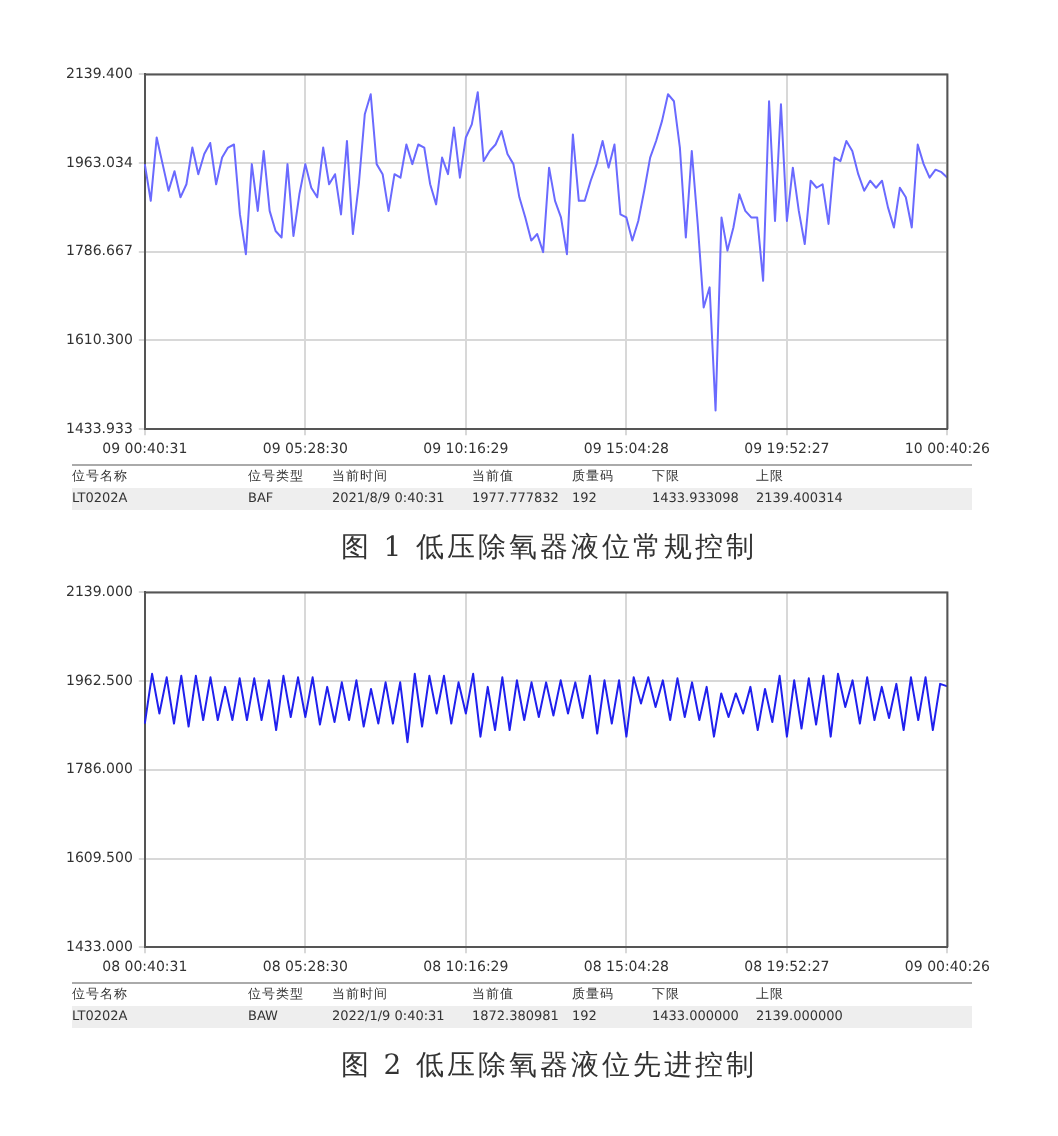  What do you see at coordinates (549, 1066) in the screenshot?
I see `text: 图 2 低压除氧器液位先进控制` at bounding box center [549, 1066].